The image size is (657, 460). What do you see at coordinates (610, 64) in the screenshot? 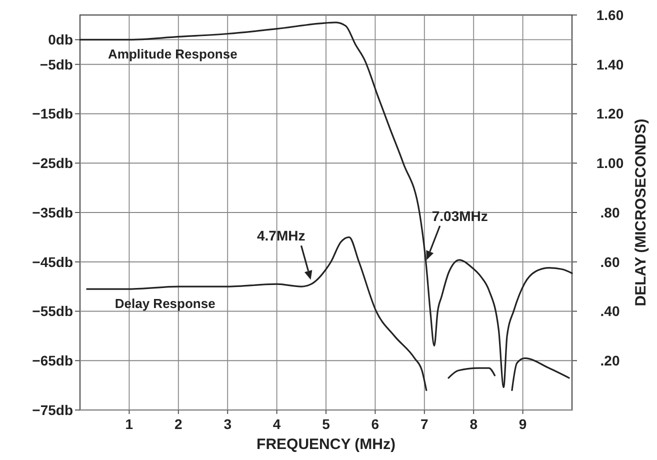
I see `y2-tick-label: 1.40` at bounding box center [610, 64].